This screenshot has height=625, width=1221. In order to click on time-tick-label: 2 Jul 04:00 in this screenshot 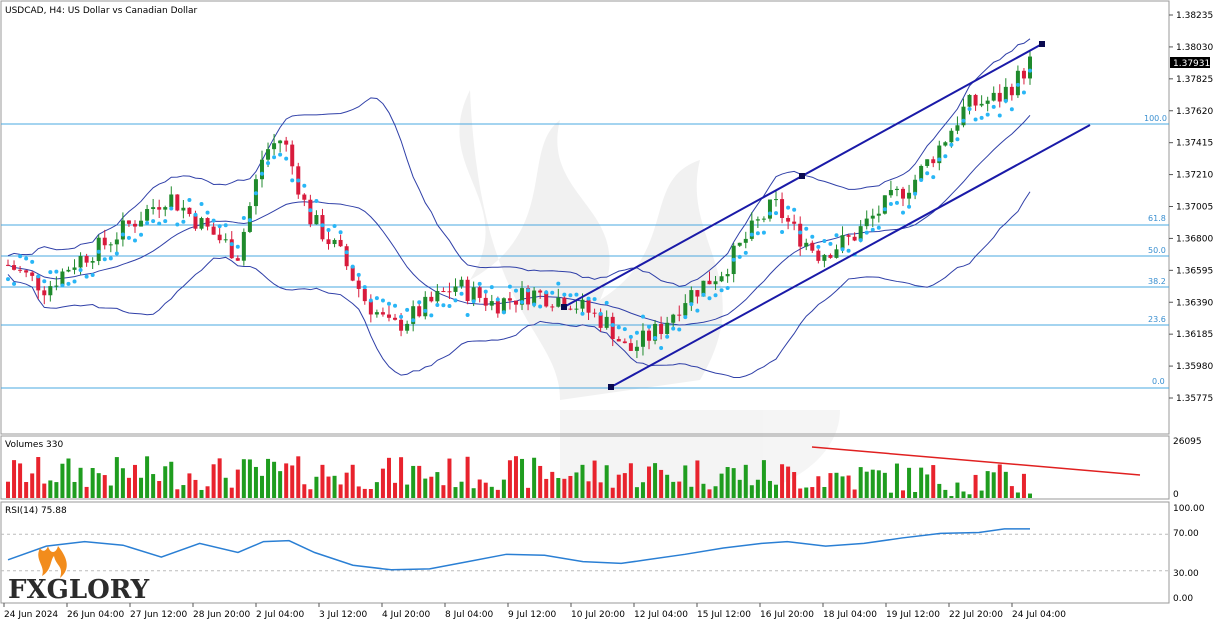, I will do `click(280, 615)`.